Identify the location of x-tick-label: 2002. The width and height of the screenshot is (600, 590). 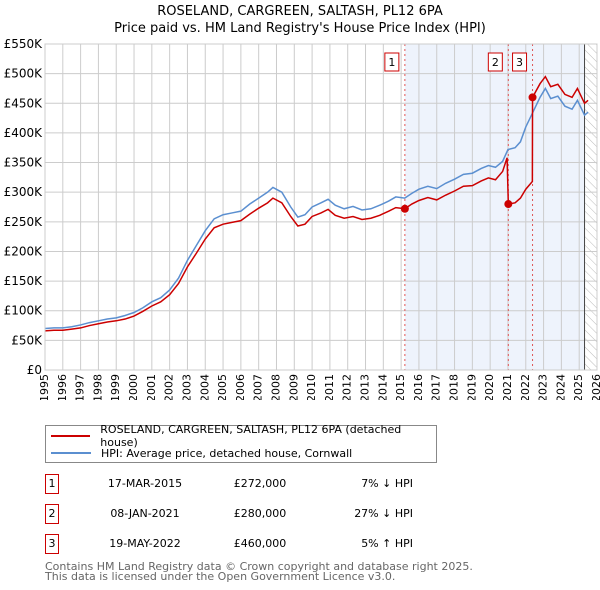
(169, 387).